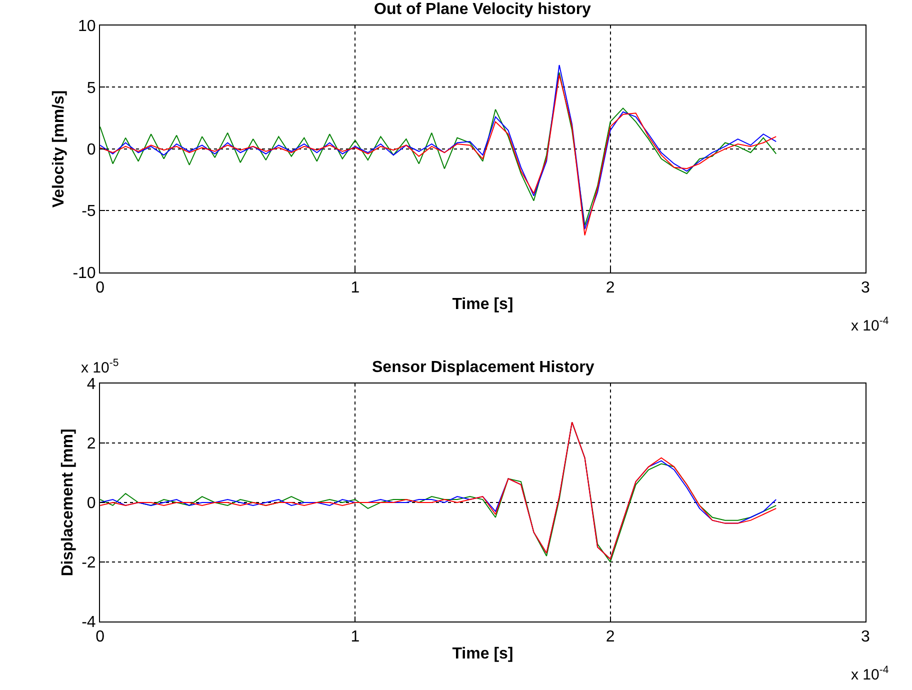 The image size is (912, 690). I want to click on y-tick-label: -10, so click(84, 273).